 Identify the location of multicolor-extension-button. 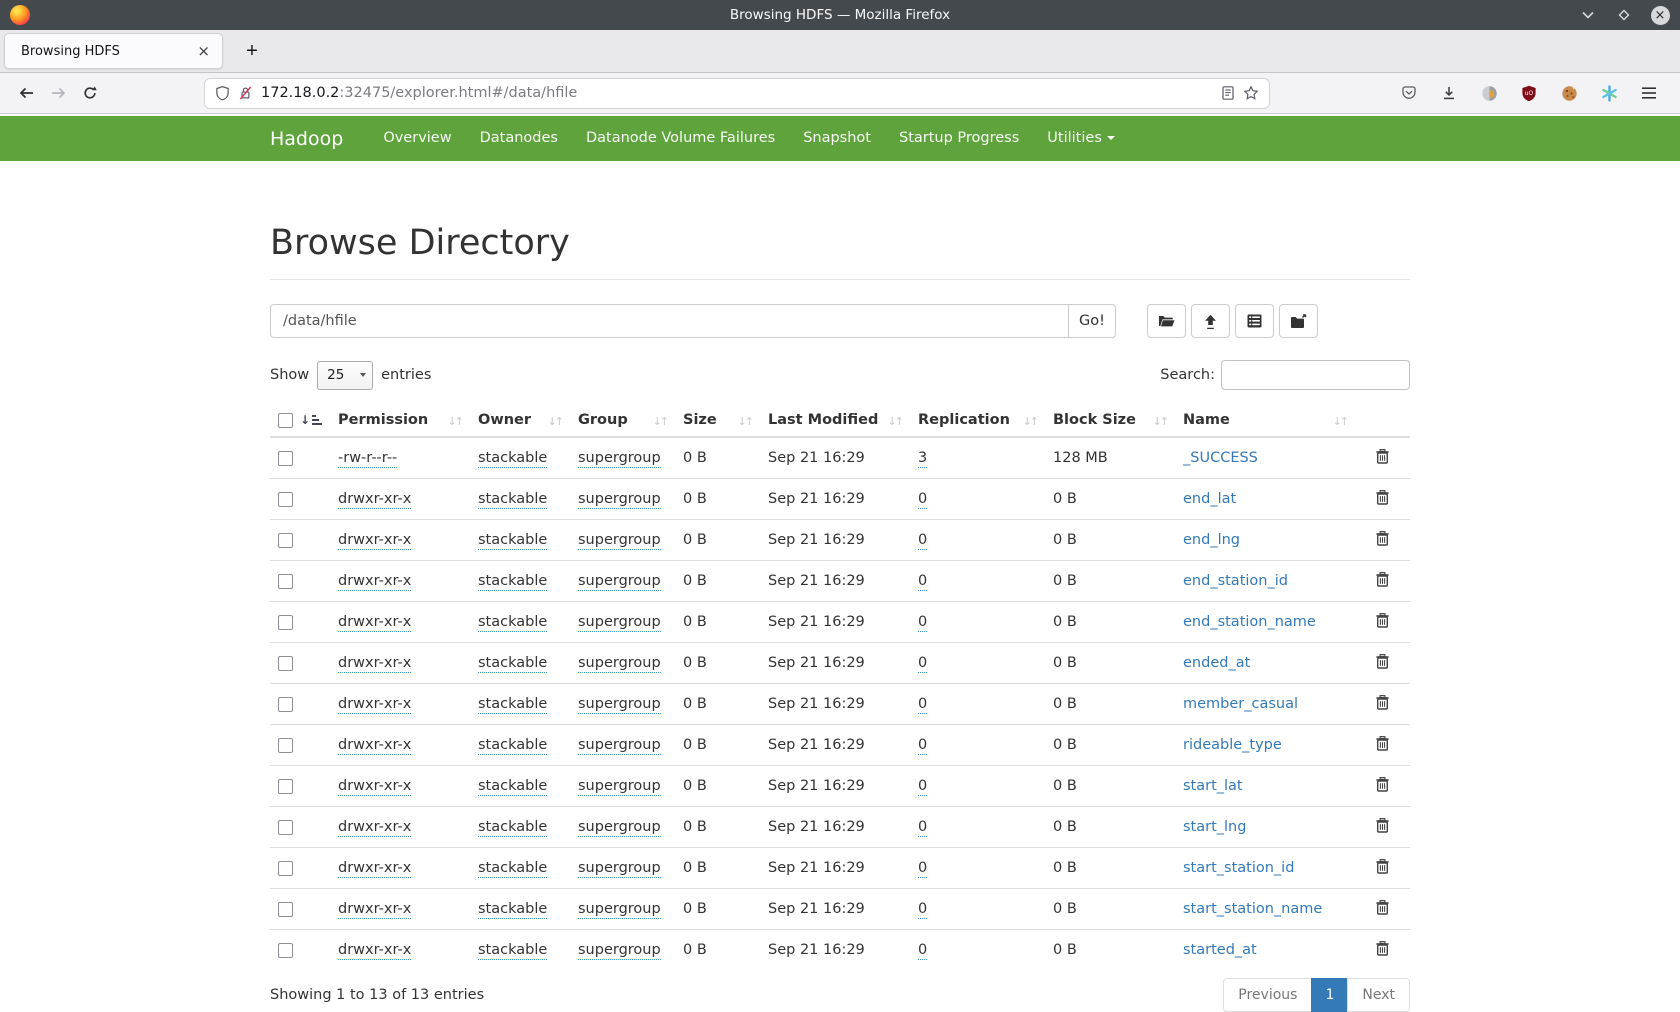
(1609, 93).